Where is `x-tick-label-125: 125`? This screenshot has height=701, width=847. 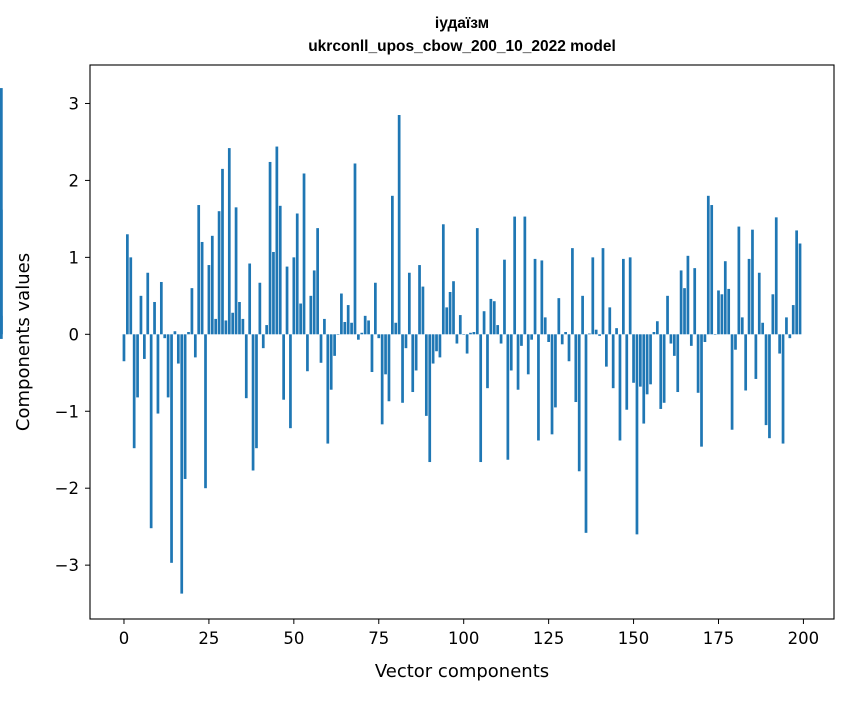 x-tick-label-125: 125 is located at coordinates (549, 638).